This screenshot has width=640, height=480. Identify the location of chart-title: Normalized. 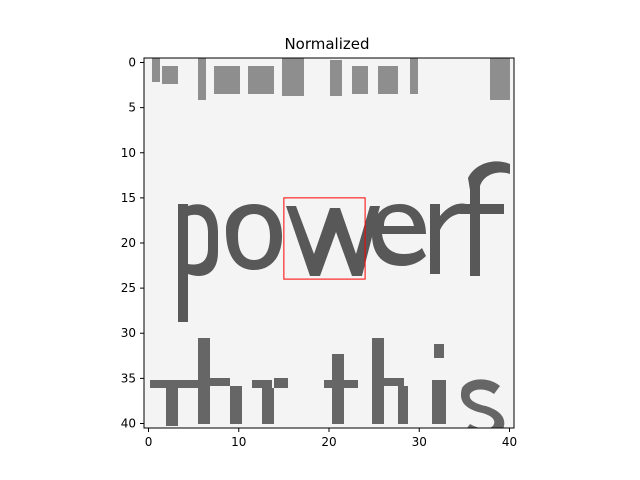
(326, 44).